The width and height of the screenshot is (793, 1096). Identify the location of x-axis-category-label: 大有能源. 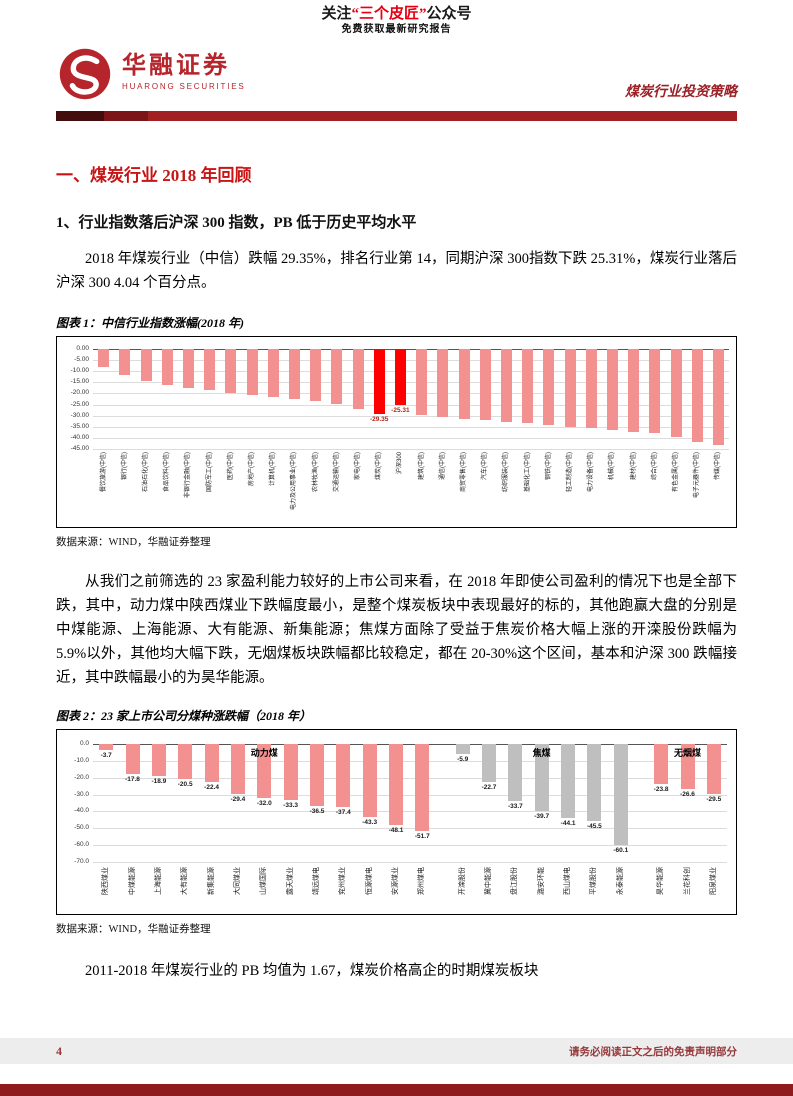
(185, 881).